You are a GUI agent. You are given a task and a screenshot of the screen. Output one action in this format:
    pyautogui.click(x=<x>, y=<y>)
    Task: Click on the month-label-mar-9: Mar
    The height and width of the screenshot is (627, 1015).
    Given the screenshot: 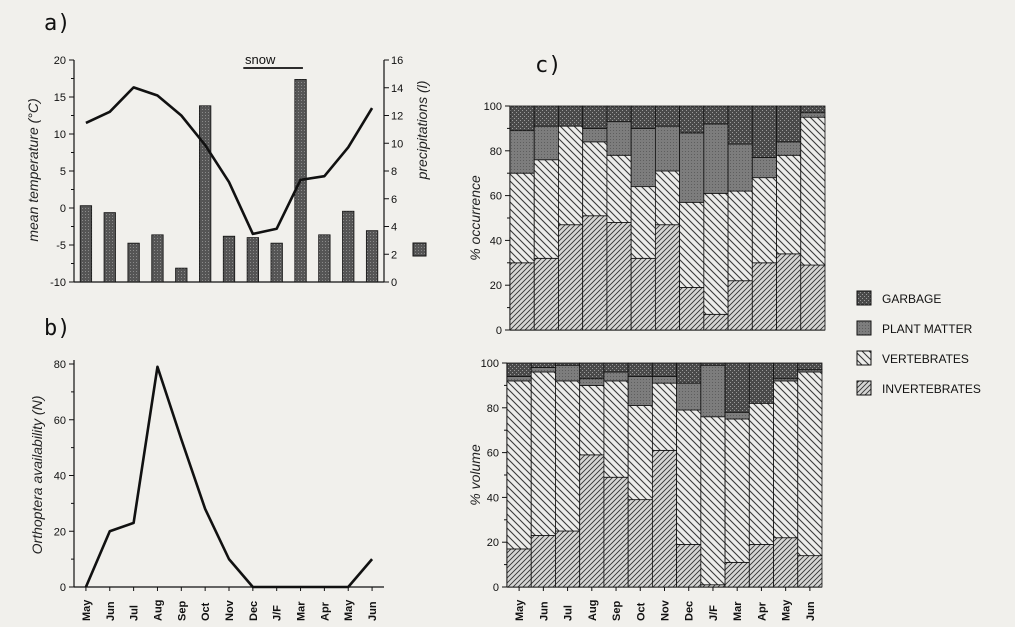 What is the action you would take?
    pyautogui.click(x=738, y=611)
    